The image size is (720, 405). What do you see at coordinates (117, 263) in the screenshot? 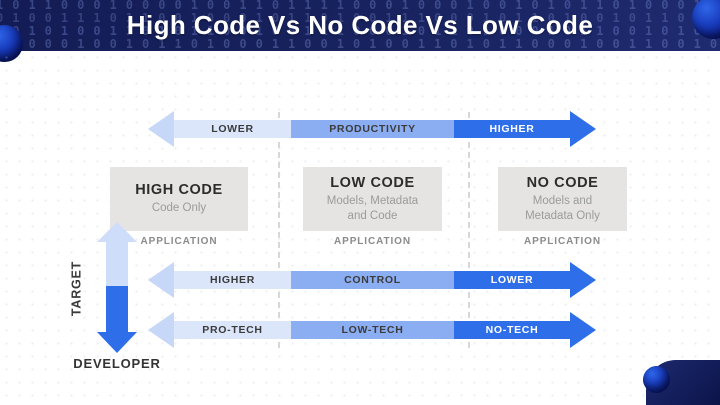
I see `vertical-arrow-shaft-light` at bounding box center [117, 263].